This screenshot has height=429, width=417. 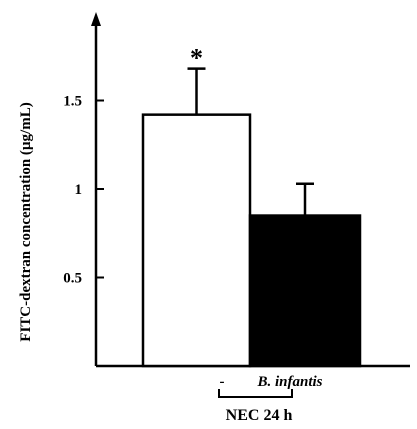 What do you see at coordinates (79, 190) in the screenshot?
I see `y-tick-label: 1` at bounding box center [79, 190].